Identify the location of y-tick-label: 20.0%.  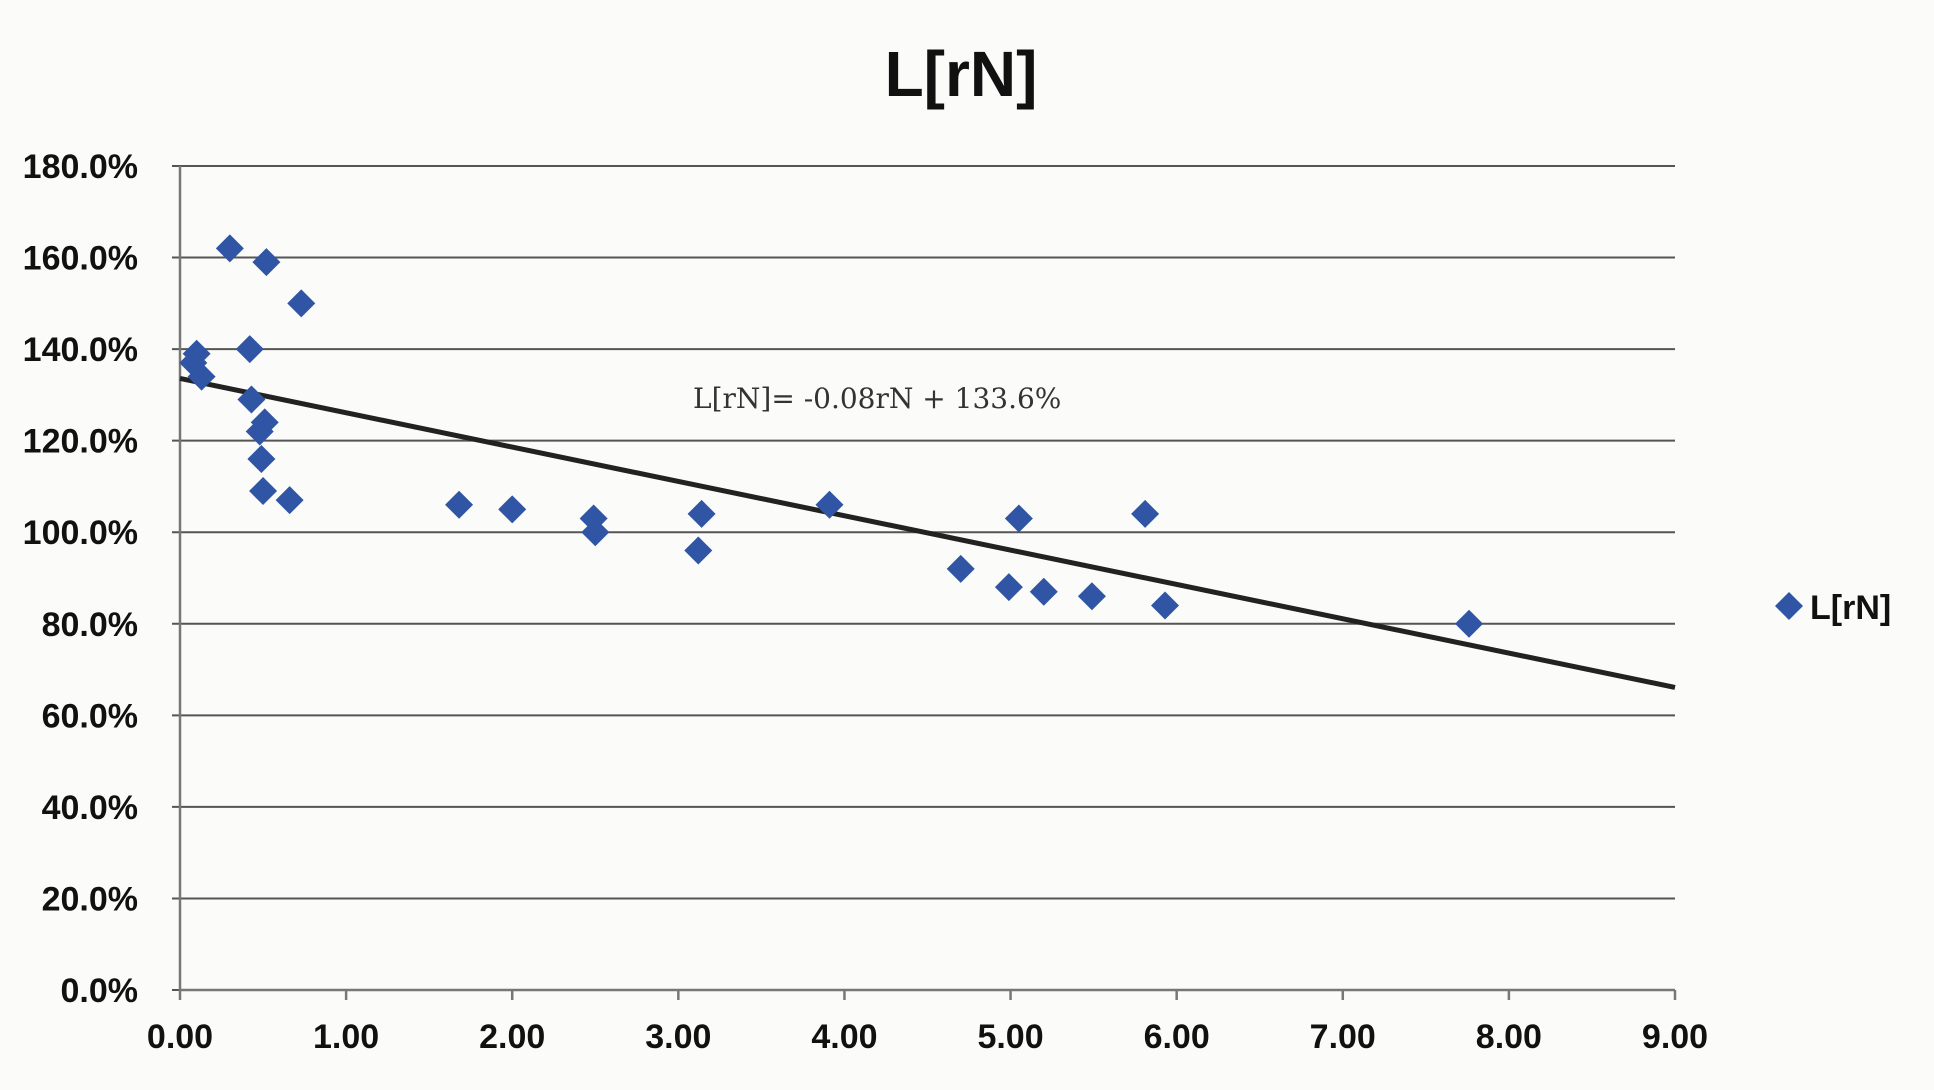
(90, 899).